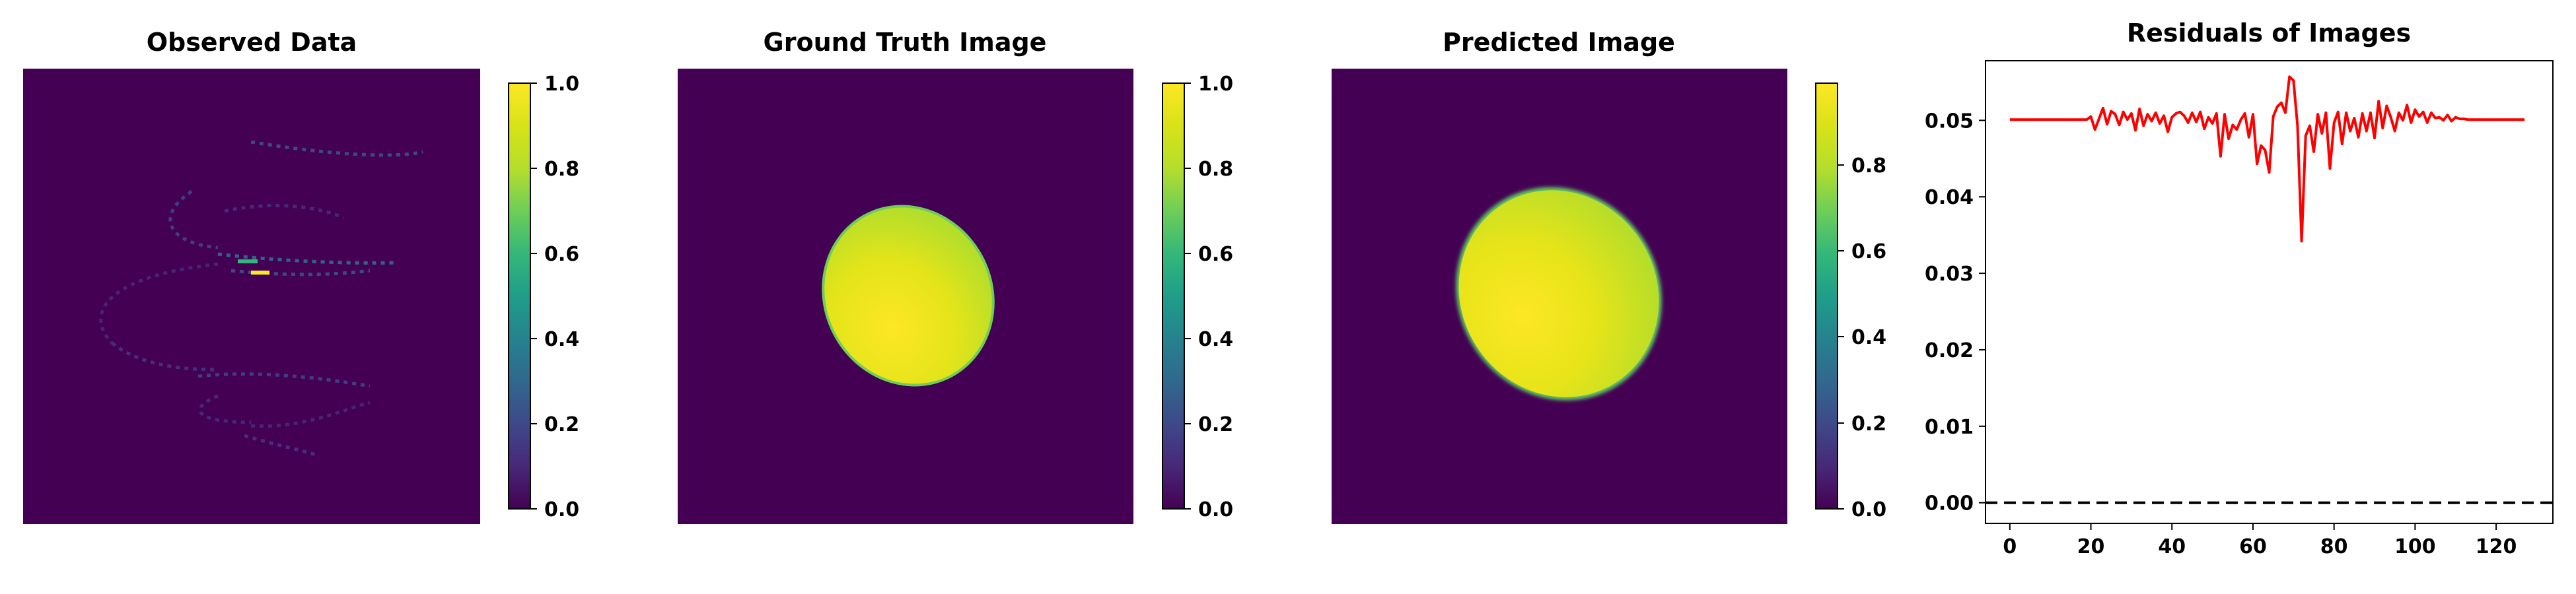  What do you see at coordinates (260, 273) in the screenshot?
I see `observed-bright-segment` at bounding box center [260, 273].